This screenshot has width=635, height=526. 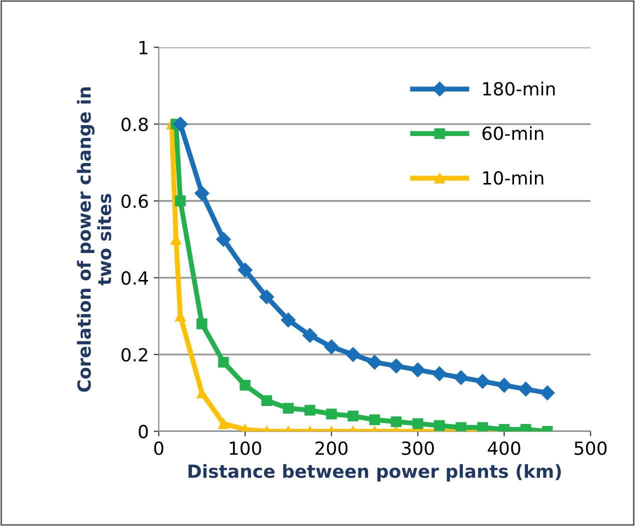 What do you see at coordinates (144, 47) in the screenshot?
I see `y-tick-label: 1` at bounding box center [144, 47].